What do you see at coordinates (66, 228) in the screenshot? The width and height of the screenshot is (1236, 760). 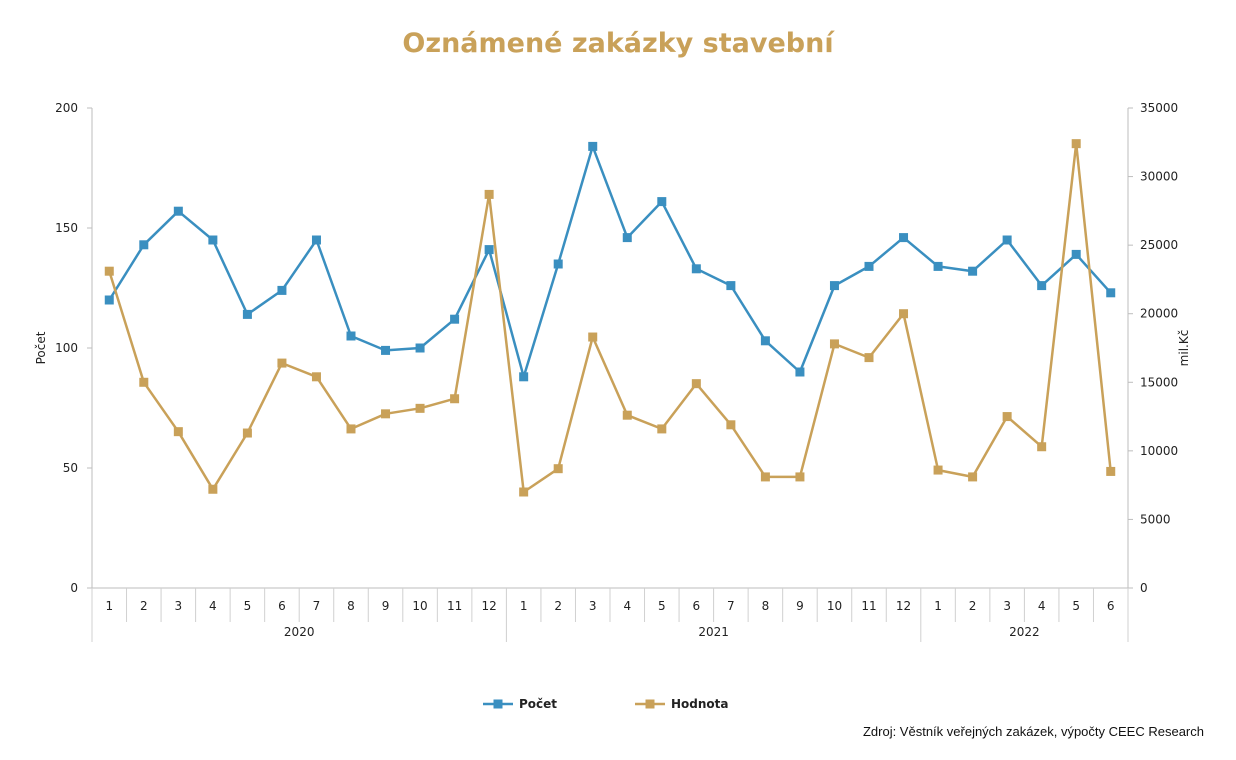 I see `y-left-tick-label: 150` at bounding box center [66, 228].